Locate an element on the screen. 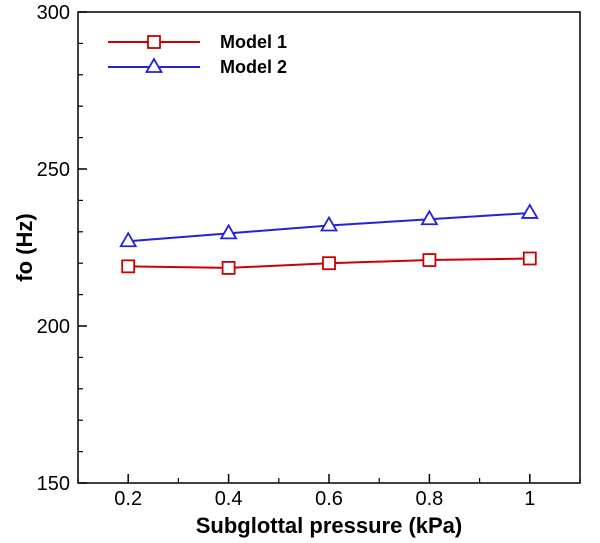 The width and height of the screenshot is (600, 543). x-tick-label: 0.6 is located at coordinates (329, 499).